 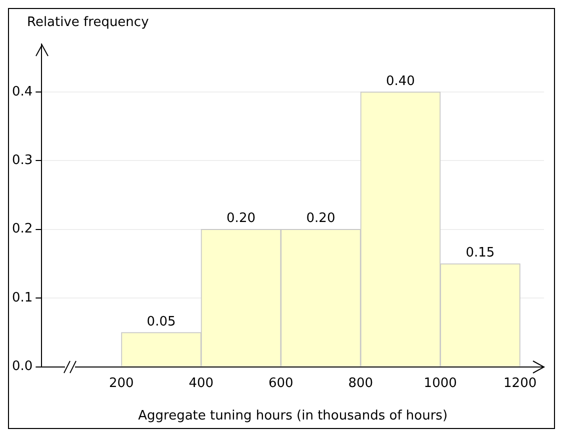 I want to click on data-label: 0.05, so click(x=161, y=322).